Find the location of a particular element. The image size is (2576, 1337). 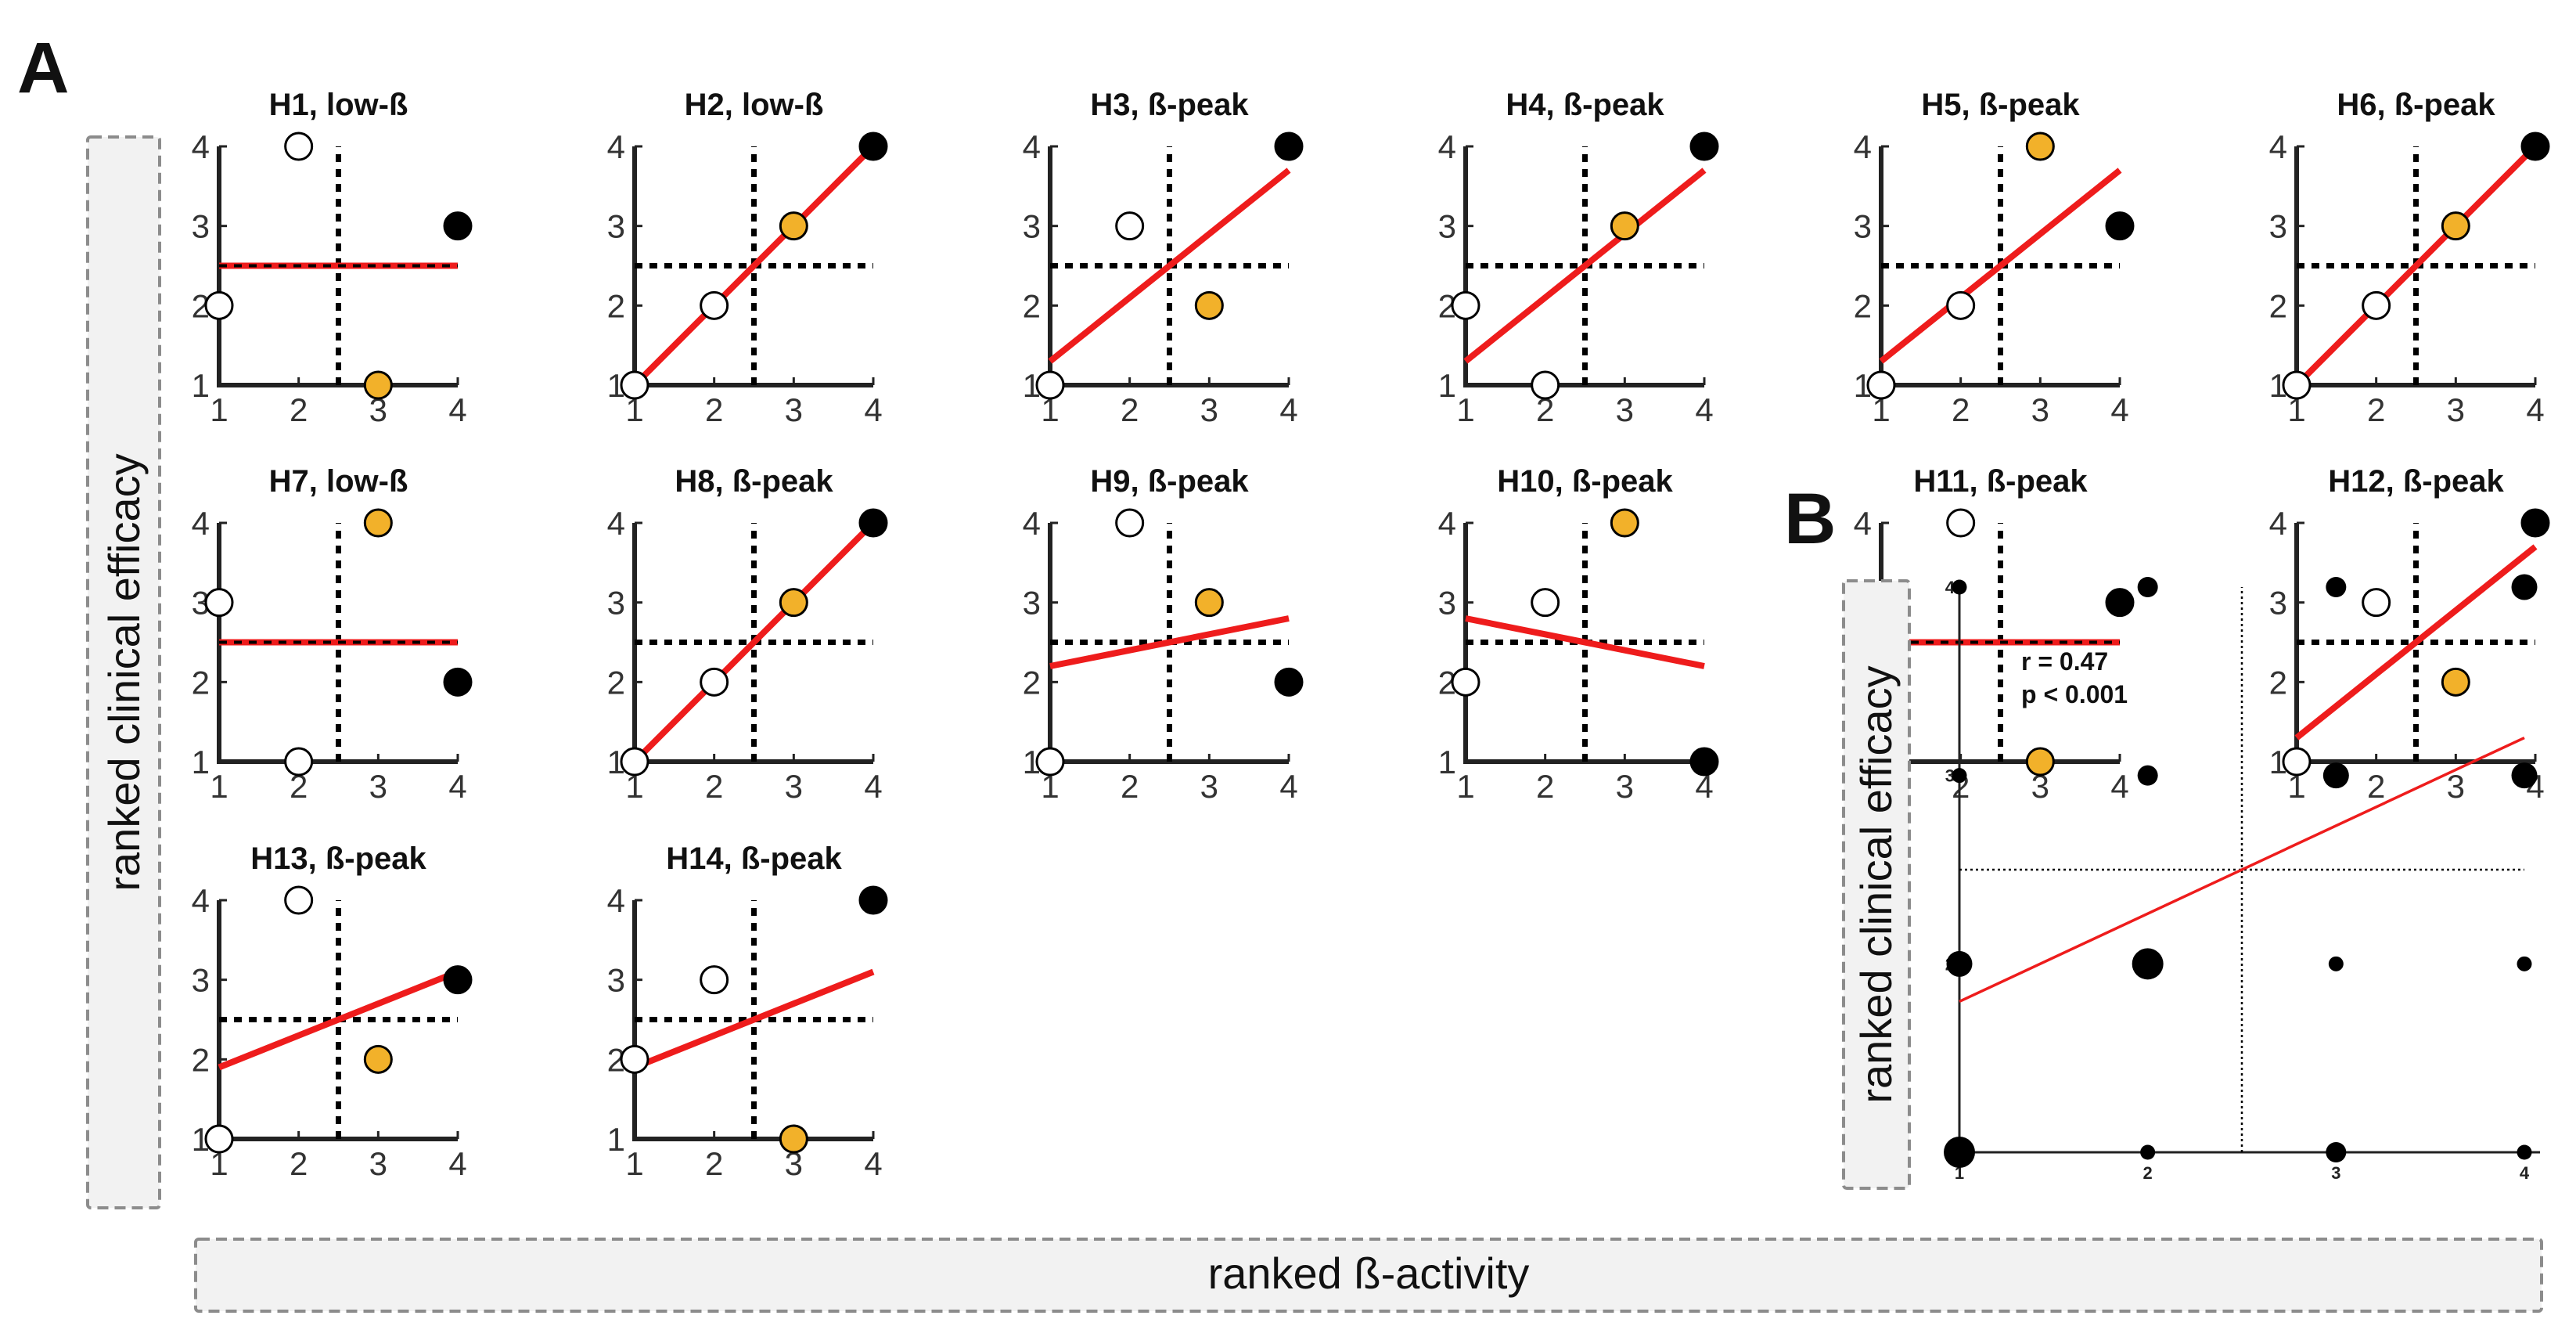

x-axis-title-box: ranked ß-activity is located at coordinates (1368, 1276).